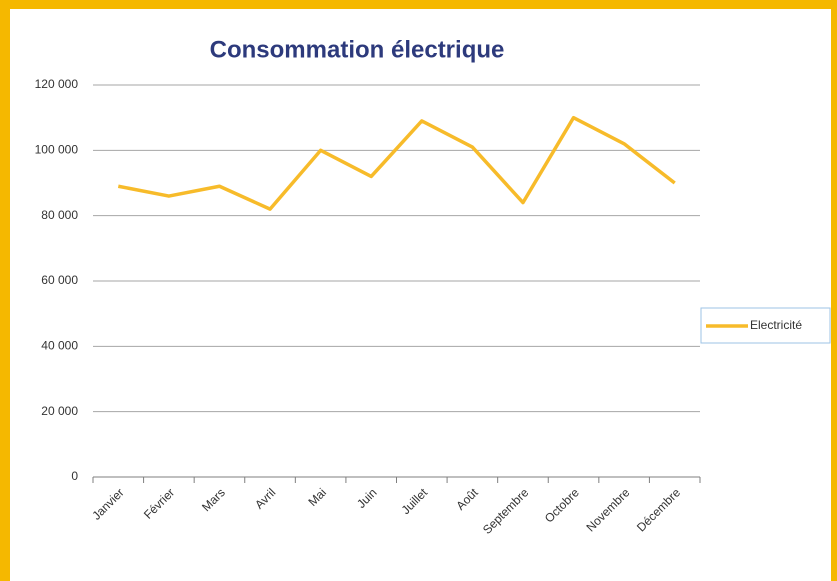 The image size is (837, 581). What do you see at coordinates (607, 509) in the screenshot?
I see `x-tick-label: Novembre` at bounding box center [607, 509].